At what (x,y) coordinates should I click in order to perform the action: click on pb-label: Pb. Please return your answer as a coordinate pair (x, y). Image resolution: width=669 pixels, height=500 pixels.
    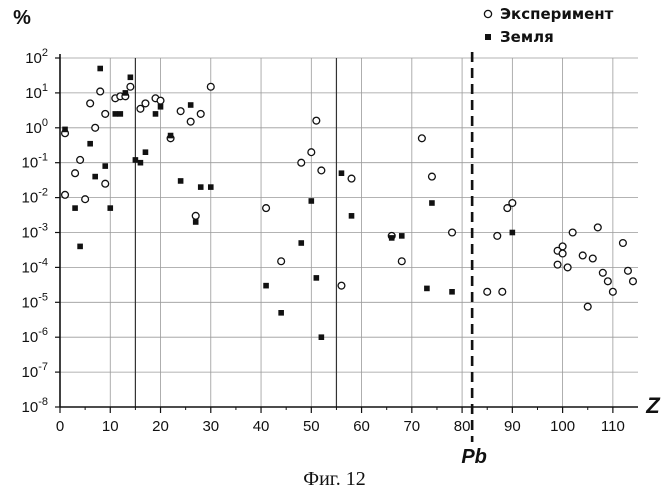
    Looking at the image, I should click on (474, 457).